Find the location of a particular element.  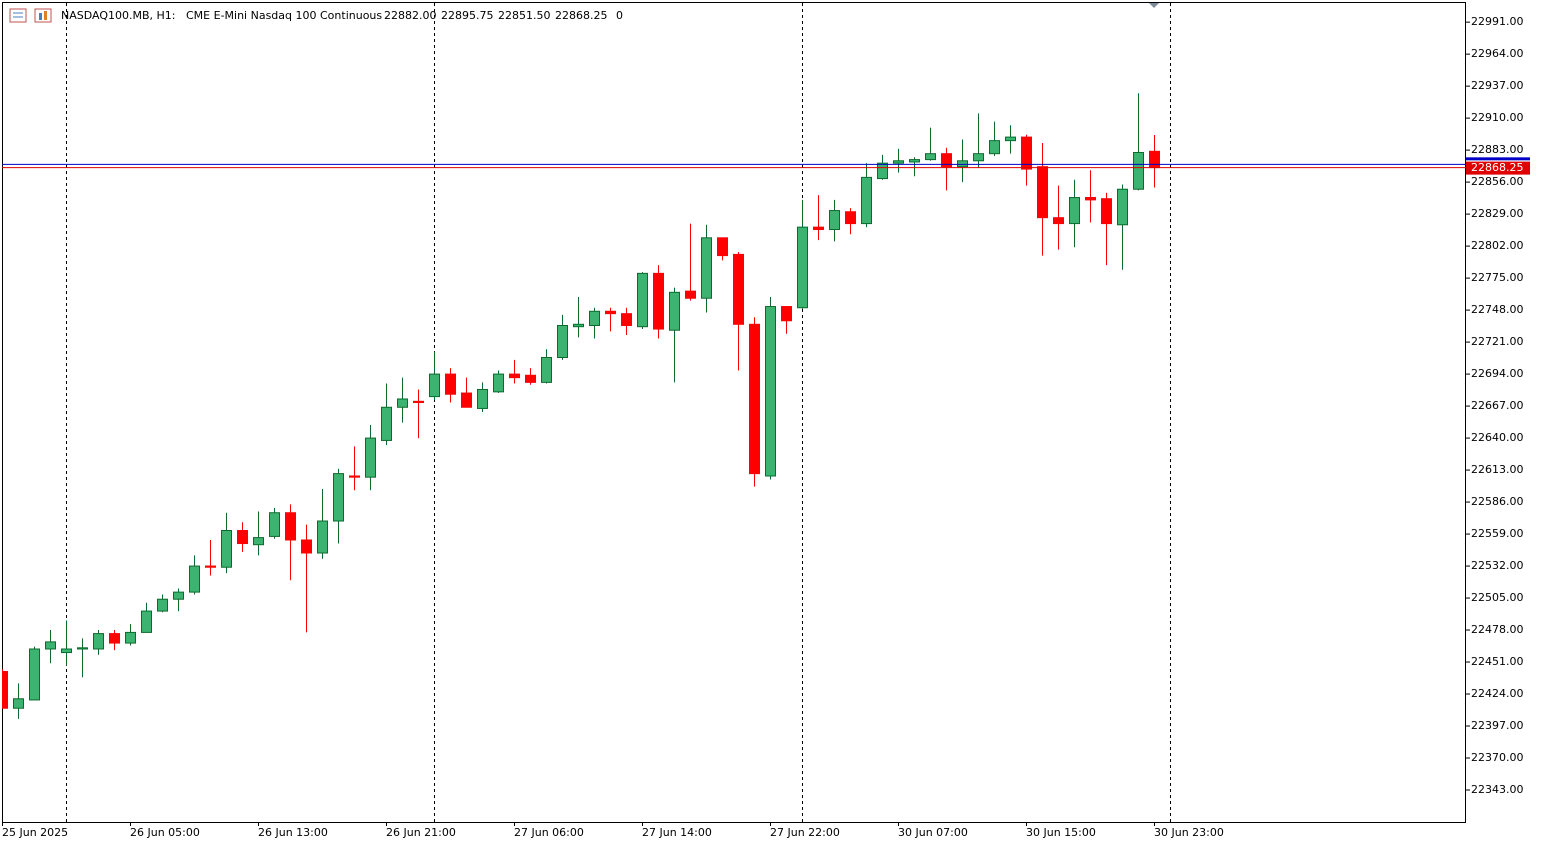

toolbar-icons is located at coordinates (30, 15).